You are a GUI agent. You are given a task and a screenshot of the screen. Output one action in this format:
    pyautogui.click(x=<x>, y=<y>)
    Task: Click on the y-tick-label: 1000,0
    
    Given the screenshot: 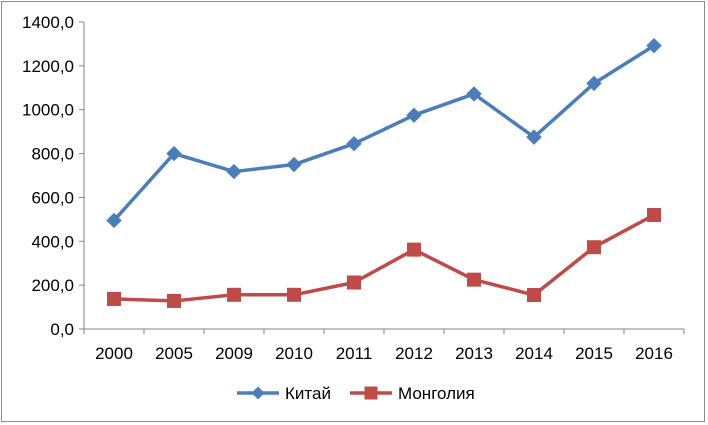 What is the action you would take?
    pyautogui.click(x=48, y=110)
    